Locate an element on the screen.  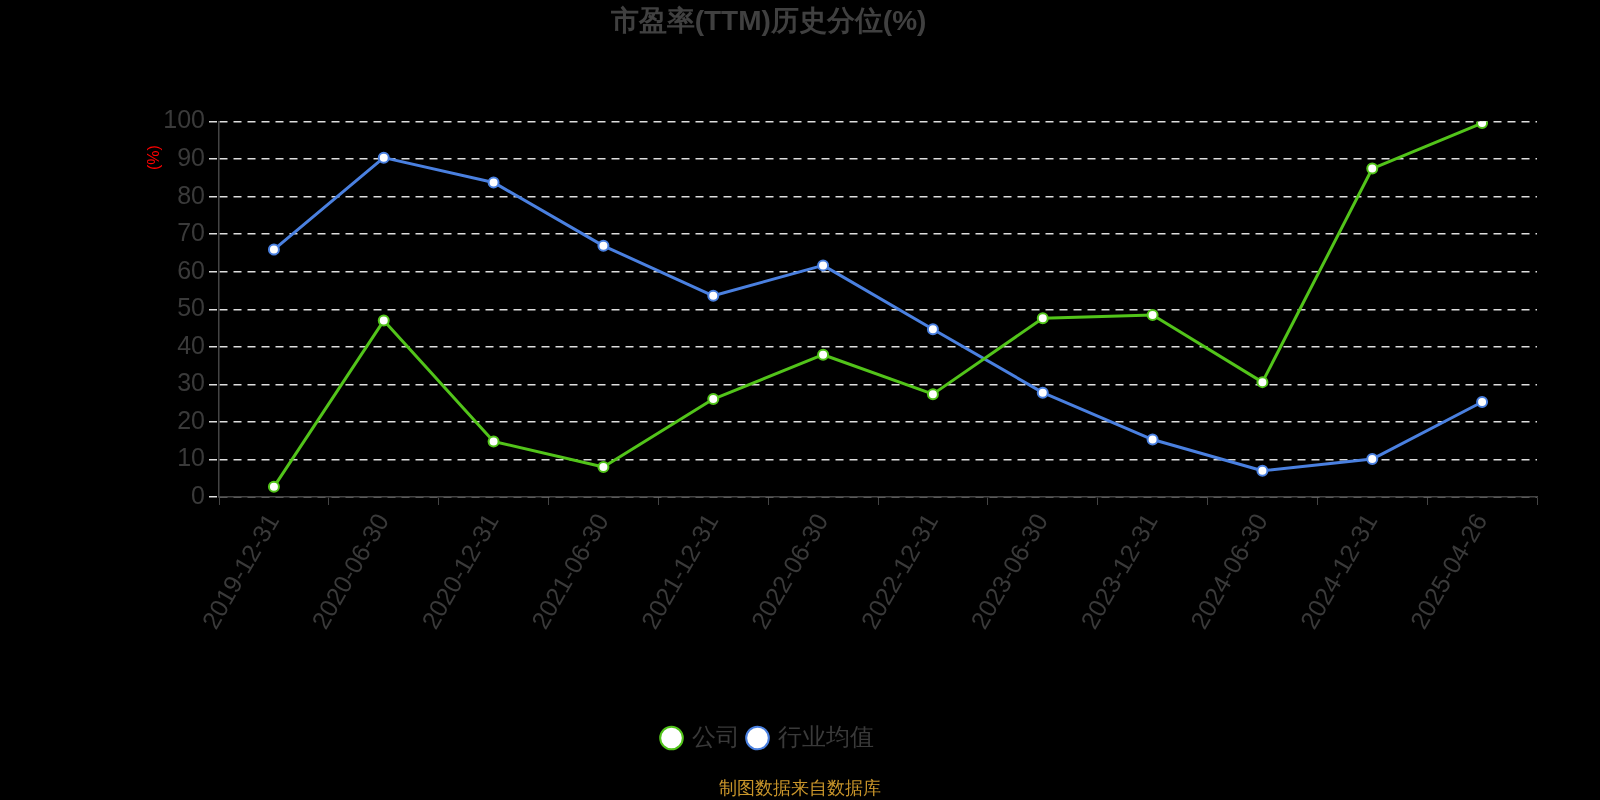
y-tick-label: 50 is located at coordinates (191, 307).